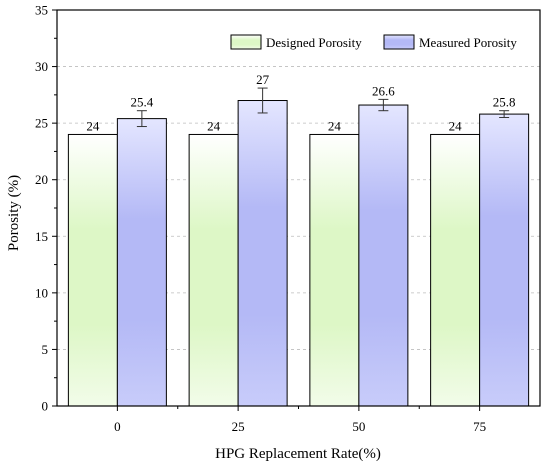 This screenshot has width=550, height=465. What do you see at coordinates (45, 406) in the screenshot?
I see `y-tick-label: 0` at bounding box center [45, 406].